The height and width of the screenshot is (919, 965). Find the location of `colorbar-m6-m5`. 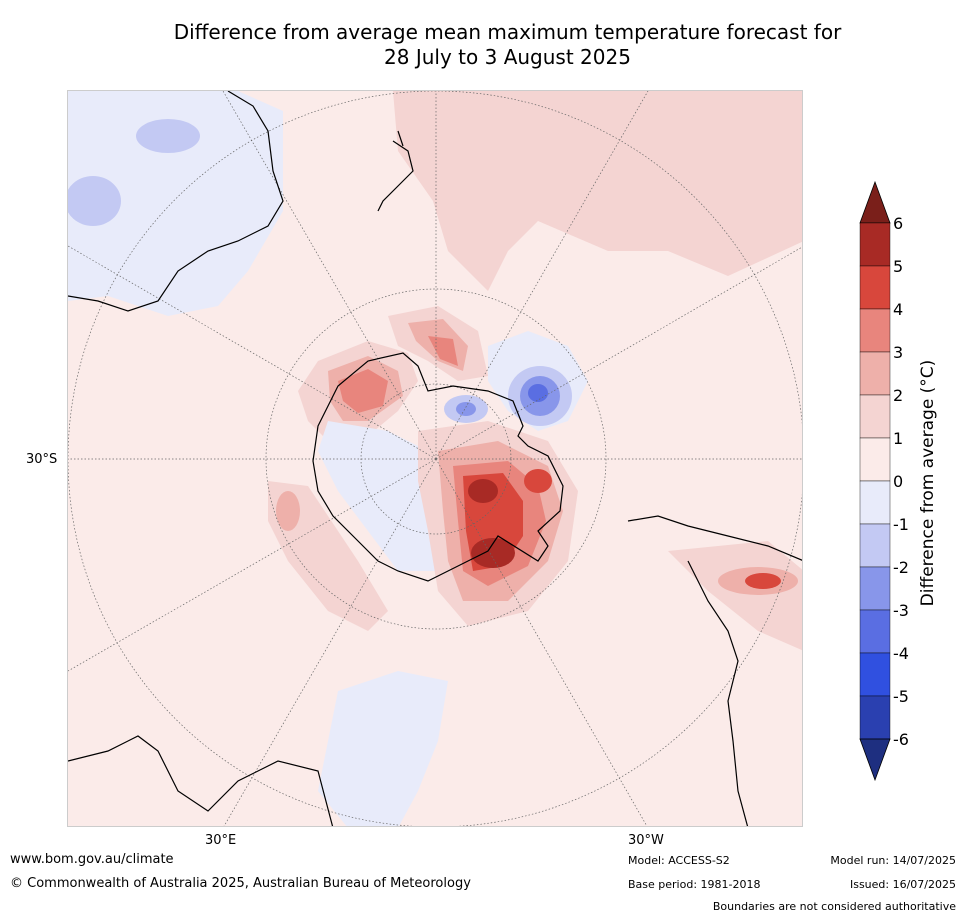

colorbar-m6-m5 is located at coordinates (875, 717).